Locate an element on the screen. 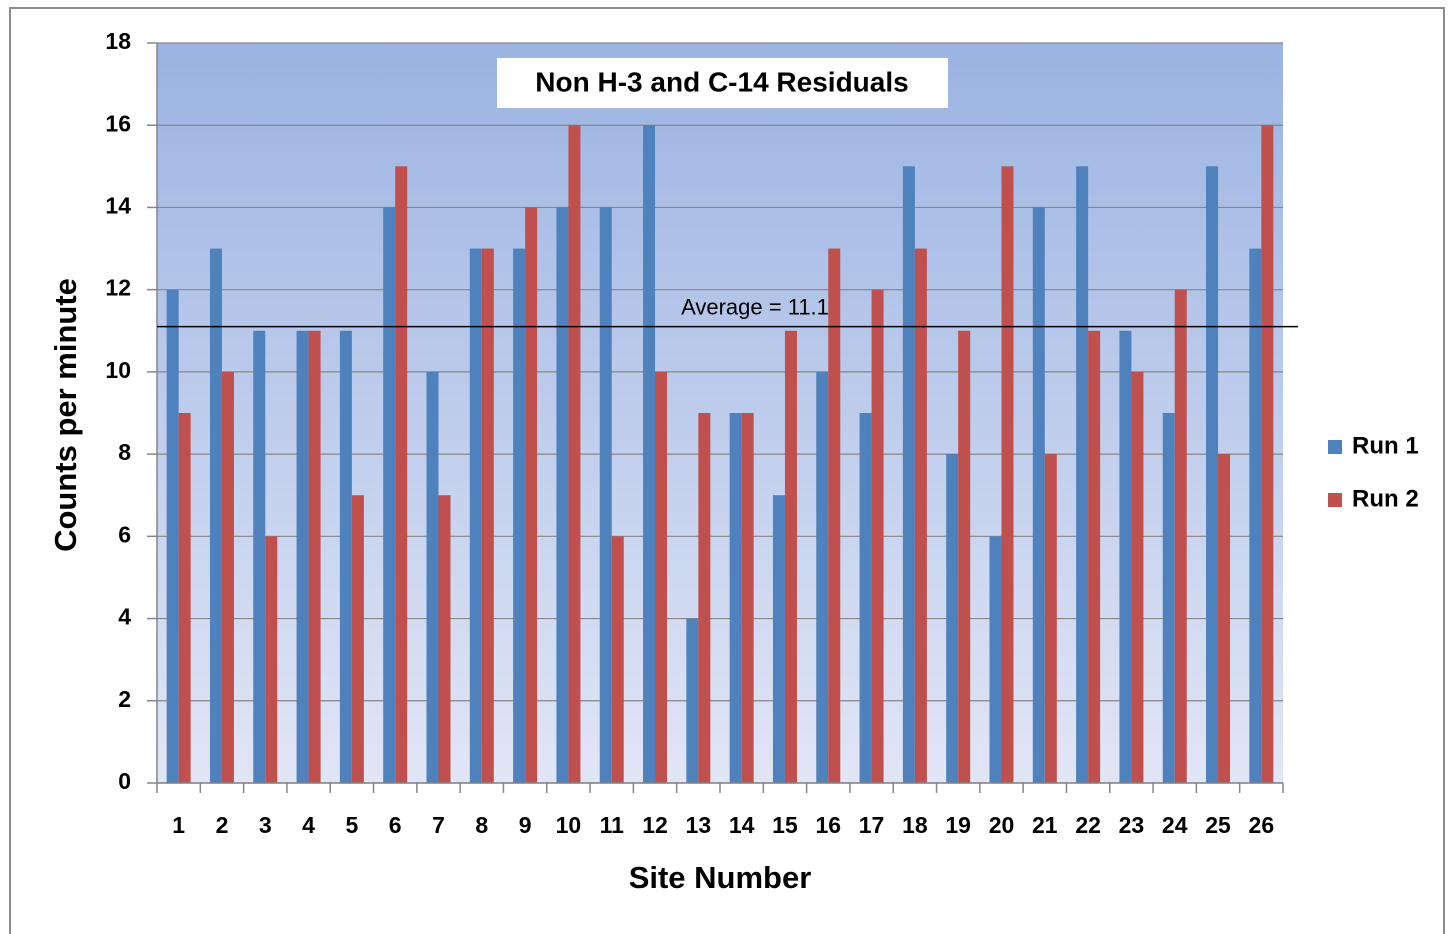 Image resolution: width=1454 pixels, height=934 pixels. y-tick-label: 0 is located at coordinates (124, 781).